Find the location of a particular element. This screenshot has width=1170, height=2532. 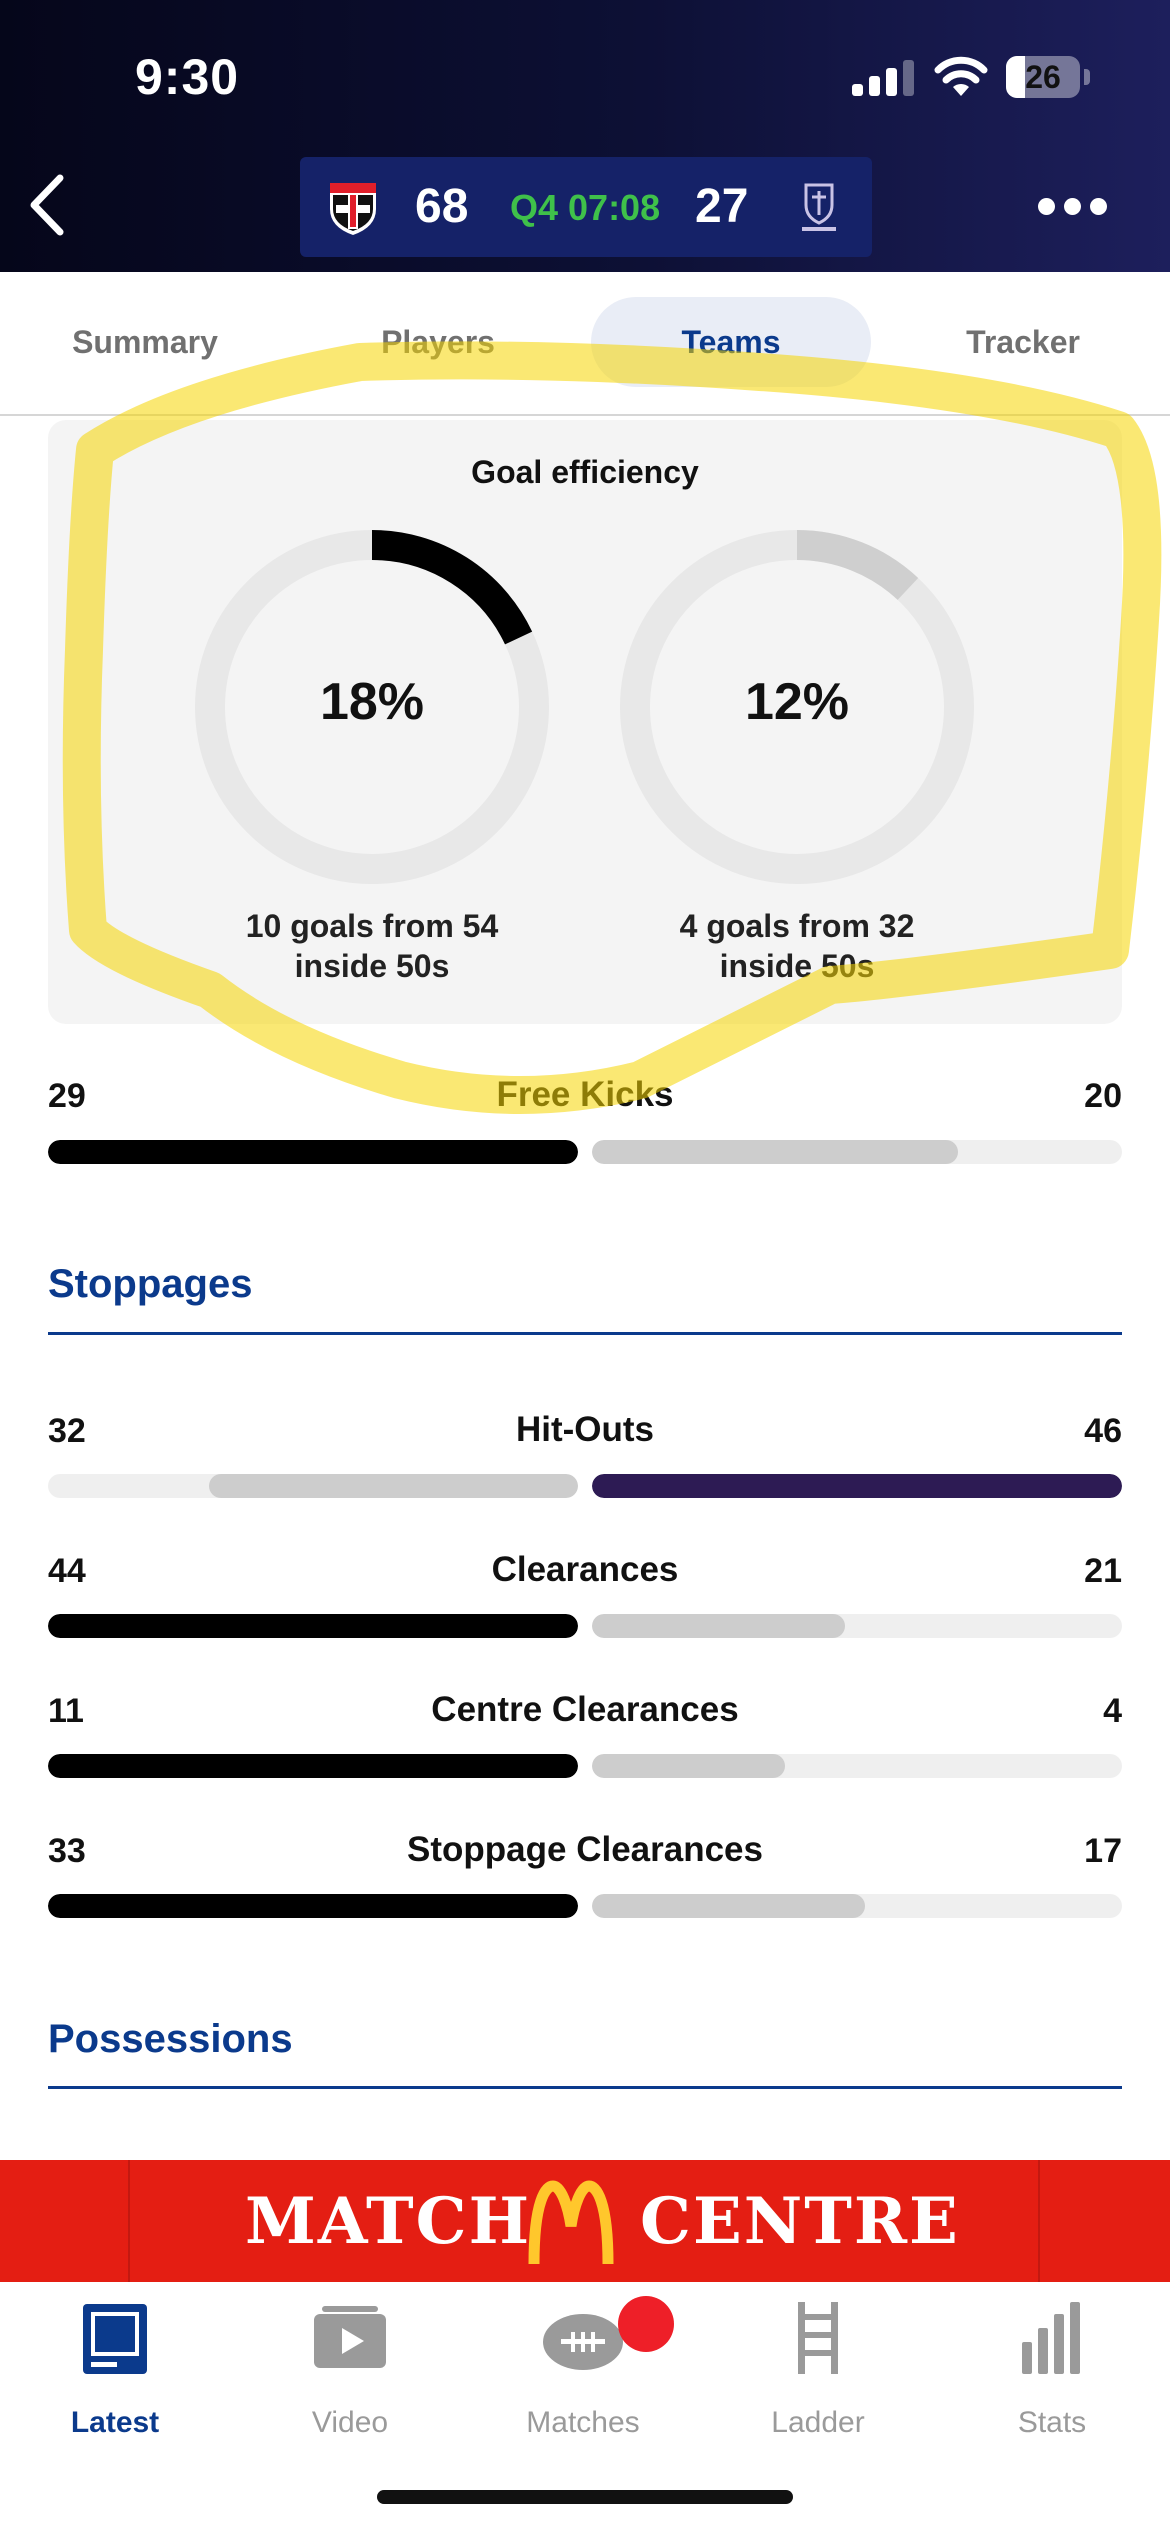

nav-label: Matches is located at coordinates (583, 2422).